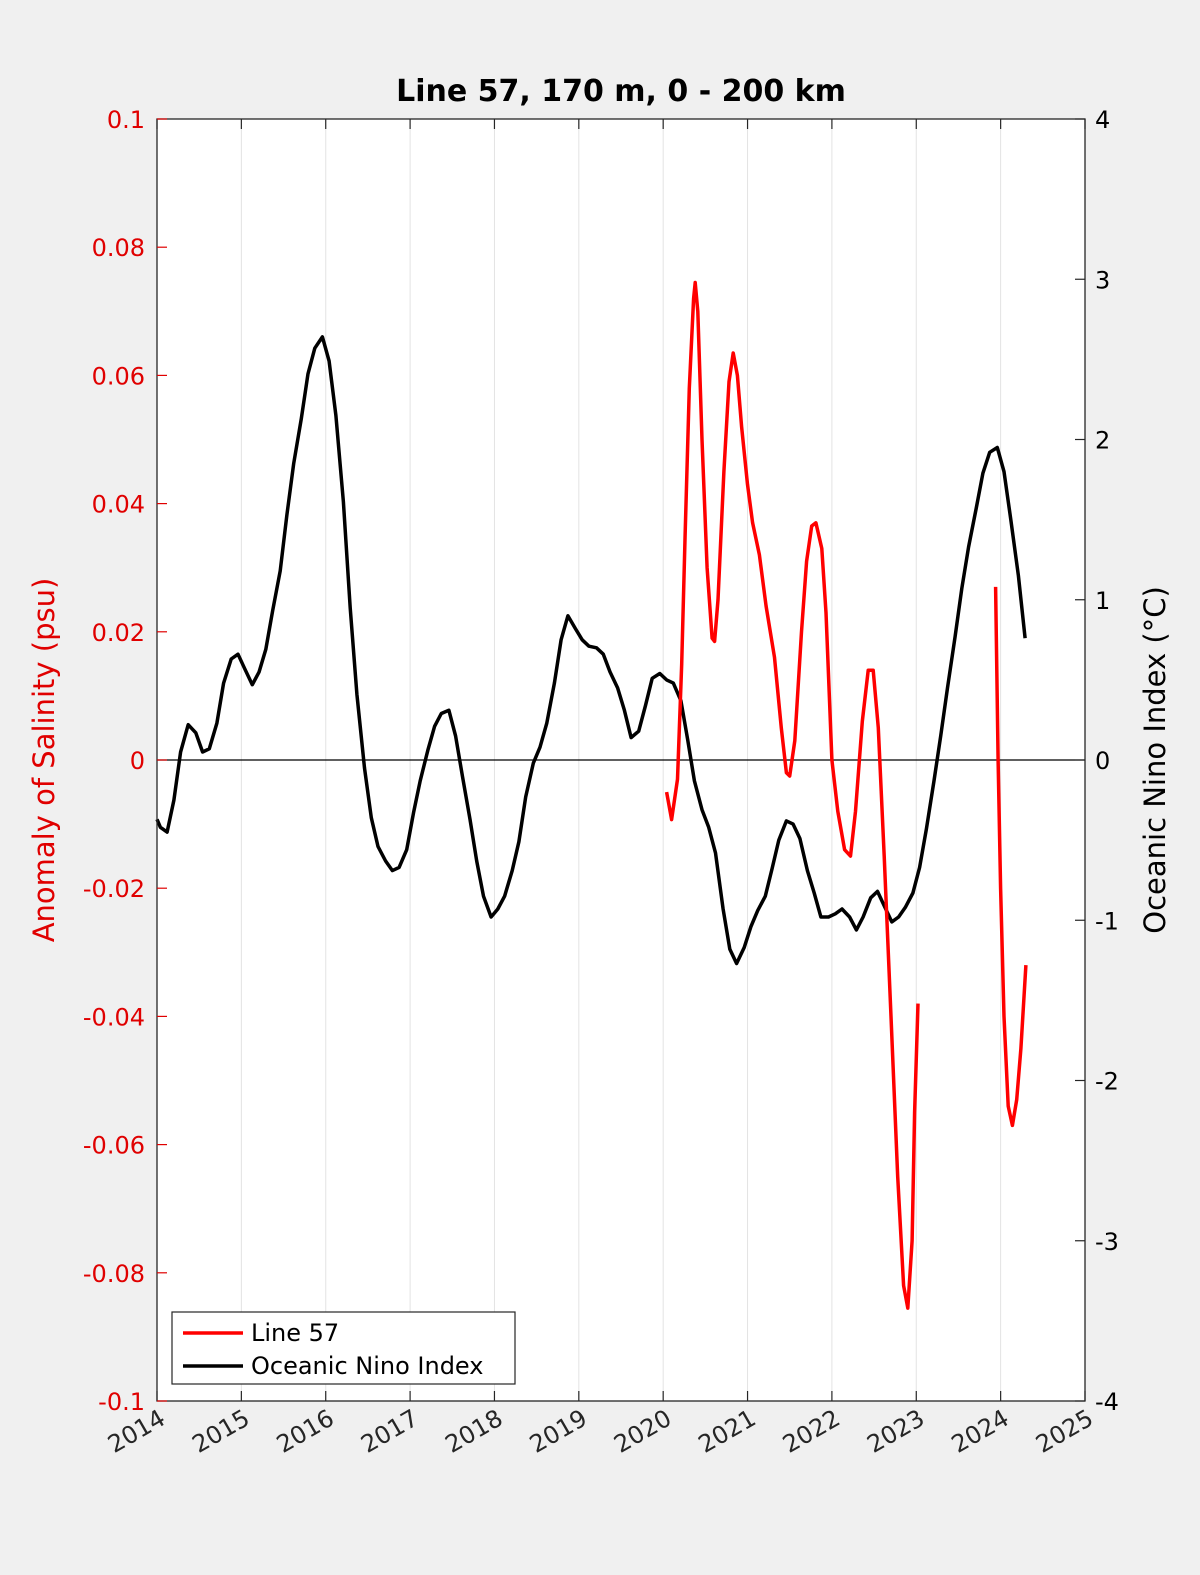 Image resolution: width=1200 pixels, height=1575 pixels. What do you see at coordinates (118, 505) in the screenshot?
I see `y-left-tick-label-0-04: 0.04` at bounding box center [118, 505].